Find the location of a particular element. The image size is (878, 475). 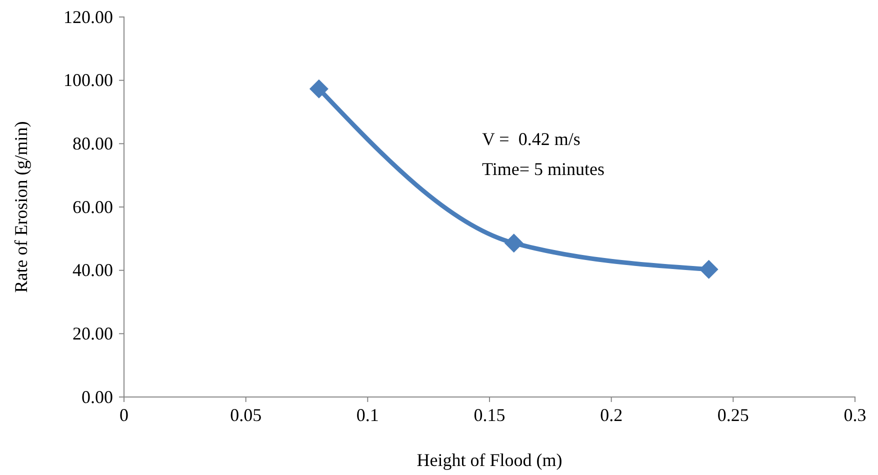

x-tick-label: 0.25 is located at coordinates (733, 414).